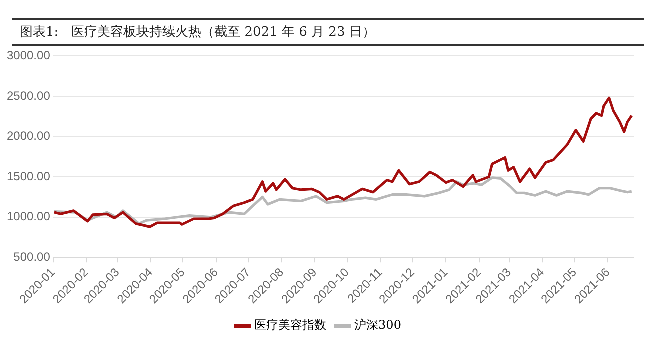 This screenshot has width=656, height=342. I want to click on legend-label: 医疗美容指数, so click(290, 325).